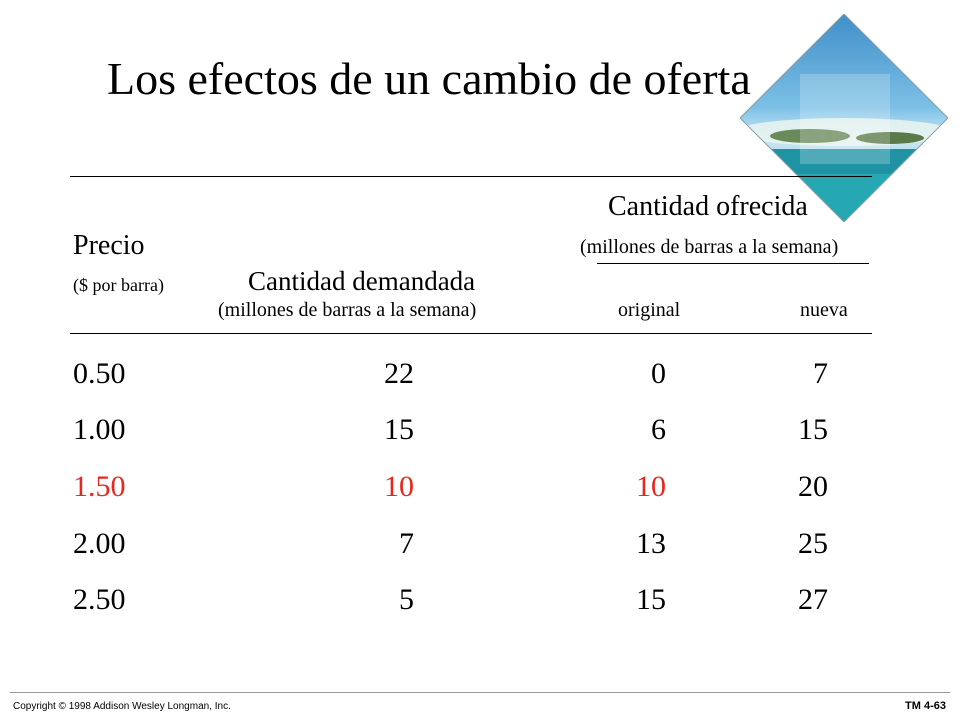 This screenshot has width=960, height=720. I want to click on price-cell: 1.50, so click(99, 486).